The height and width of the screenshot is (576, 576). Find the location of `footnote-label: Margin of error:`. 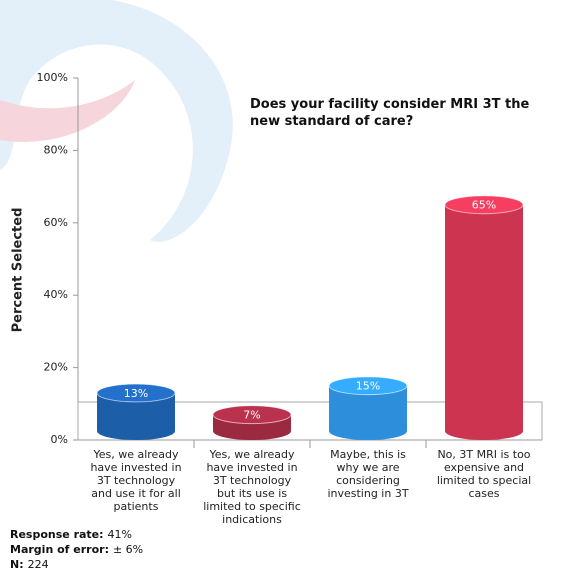

footnote-label: Margin of error: is located at coordinates (59, 549).